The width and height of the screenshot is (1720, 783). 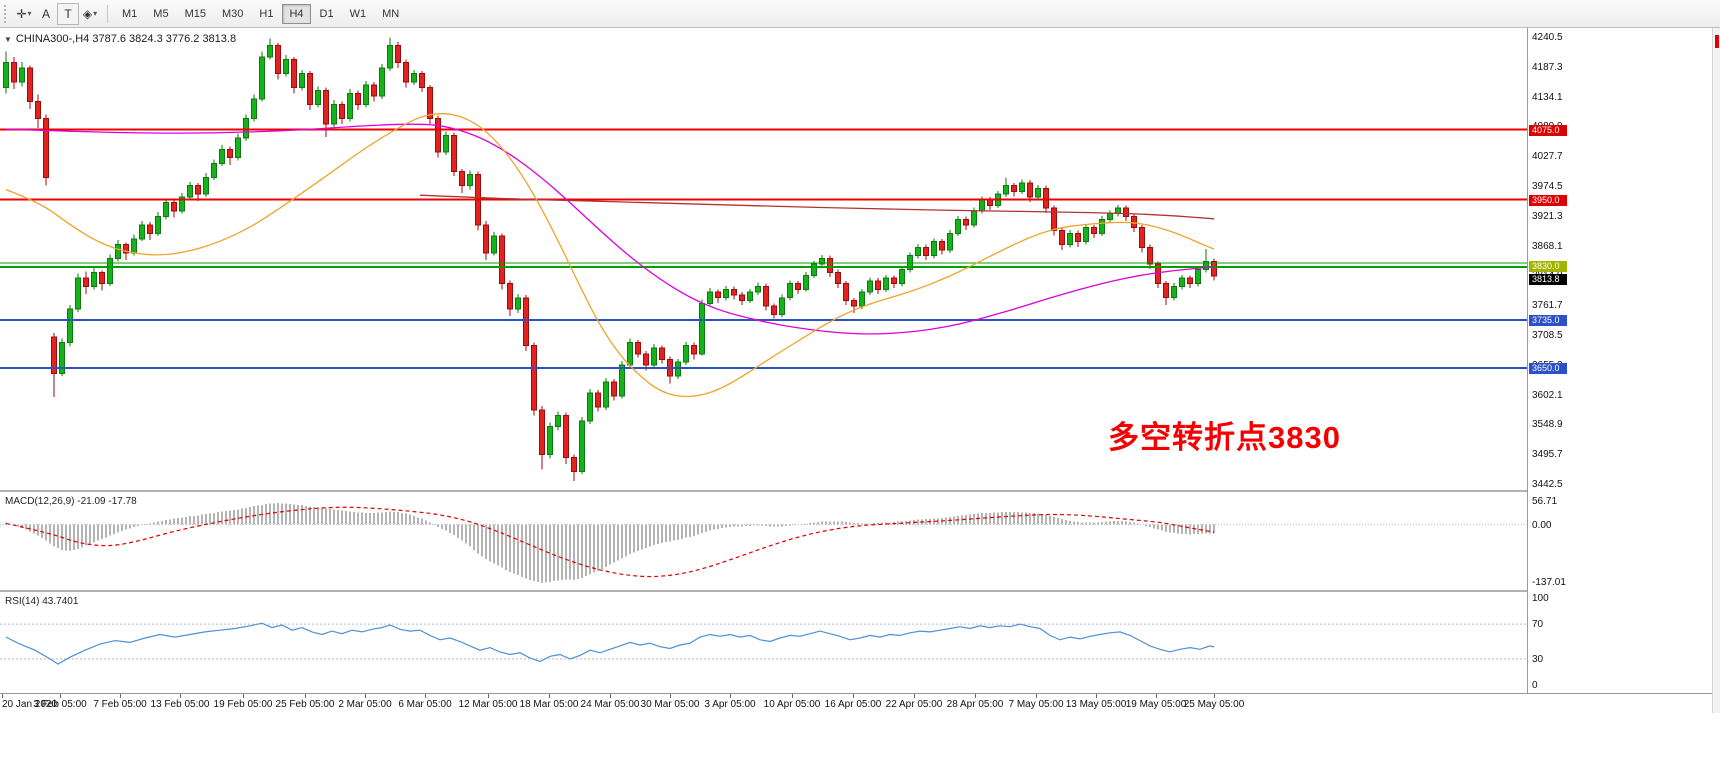 What do you see at coordinates (60, 704) in the screenshot?
I see `time-axis-label: 3 Feb 05:00` at bounding box center [60, 704].